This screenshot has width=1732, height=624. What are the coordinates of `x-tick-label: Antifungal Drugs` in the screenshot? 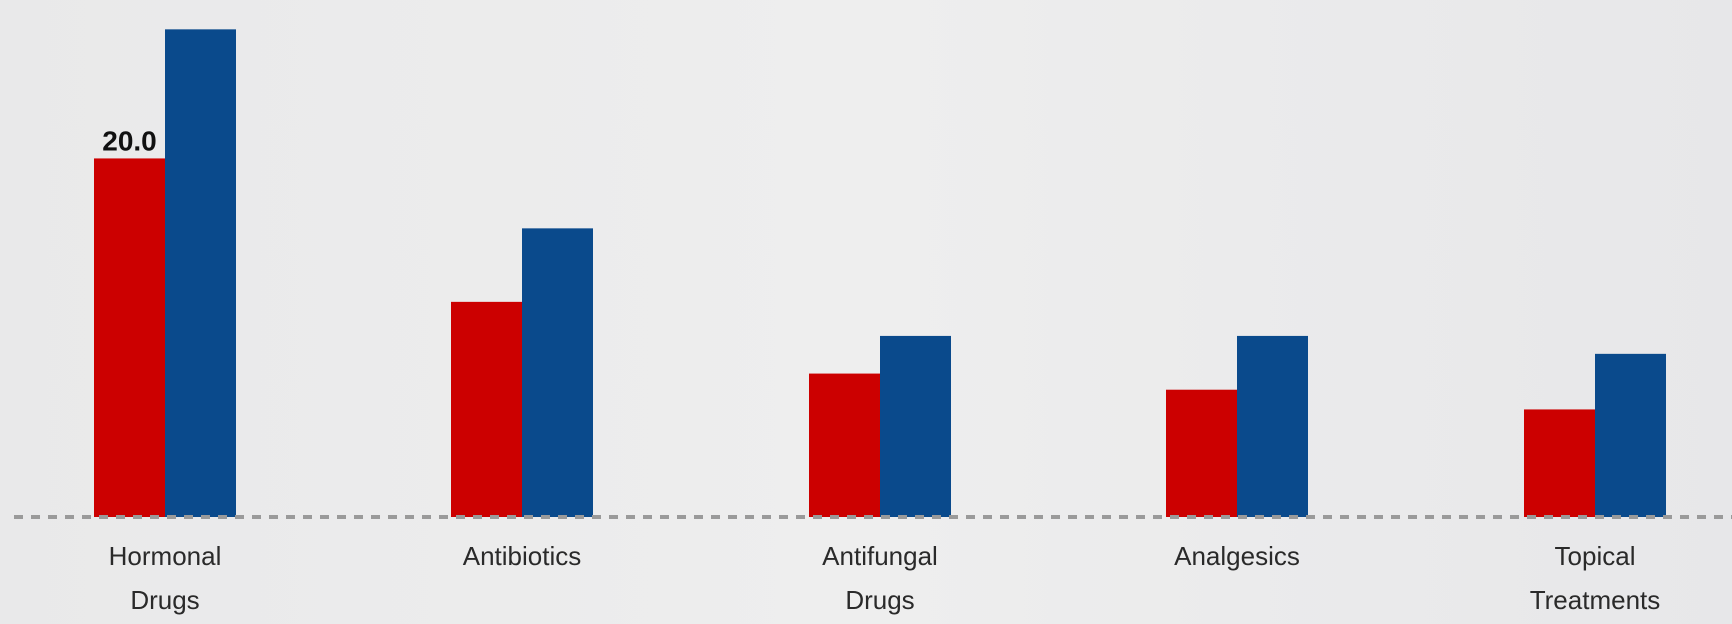 It's located at (880, 578).